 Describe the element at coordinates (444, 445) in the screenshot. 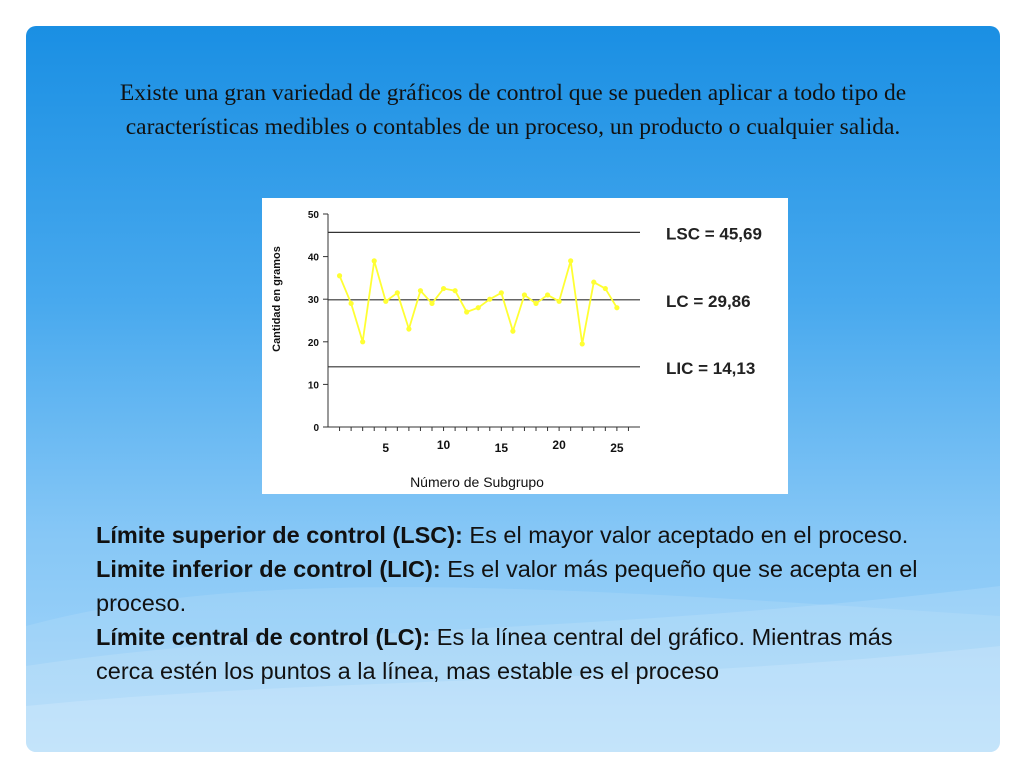

I see `x-tick-label: 10` at that location.